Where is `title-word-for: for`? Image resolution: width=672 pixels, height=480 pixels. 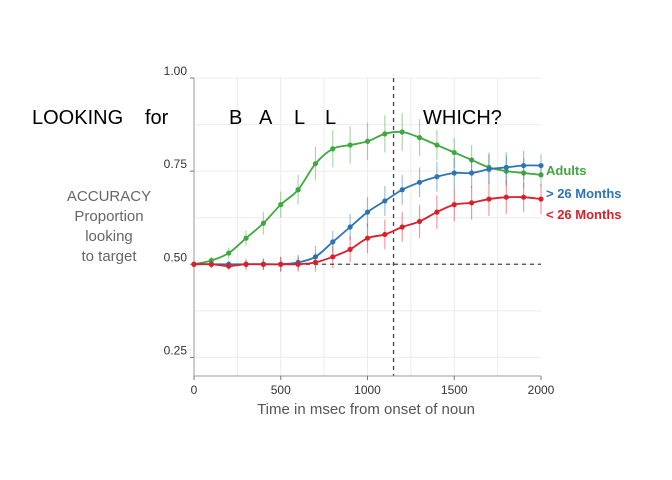
title-word-for: for is located at coordinates (157, 118).